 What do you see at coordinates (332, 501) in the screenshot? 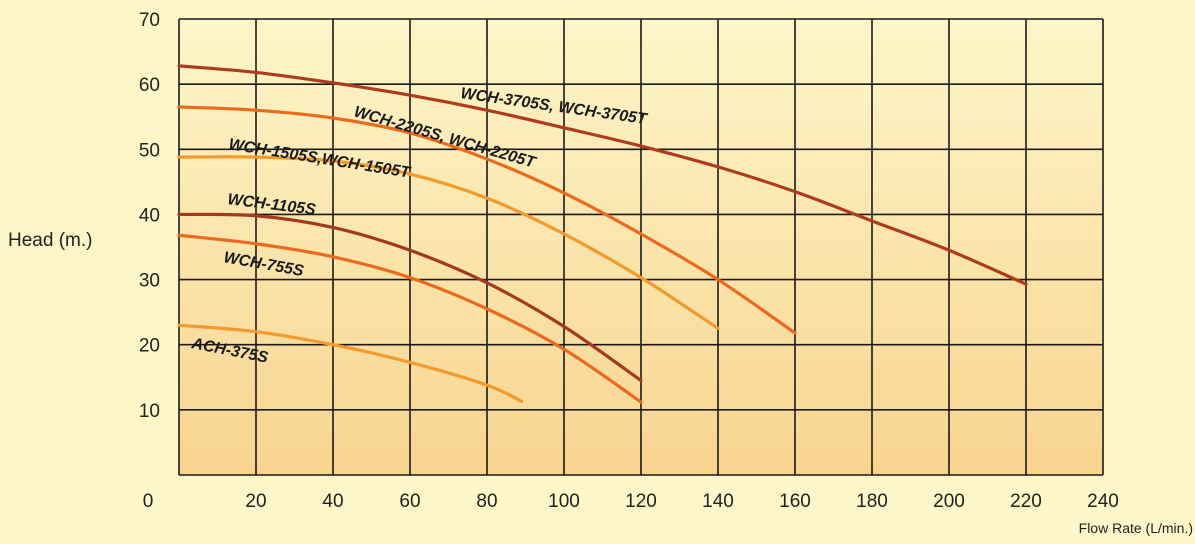
I see `x-tick-label: 40` at bounding box center [332, 501].